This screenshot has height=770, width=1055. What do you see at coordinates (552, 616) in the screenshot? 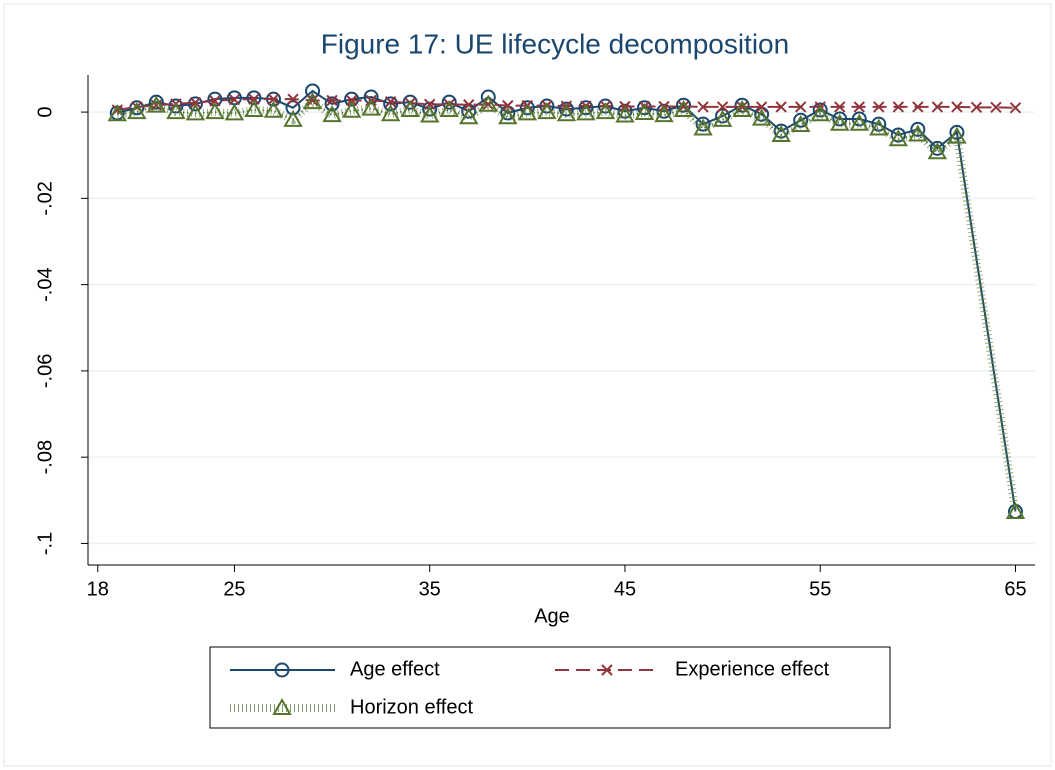
I see `x-axis-title: Age` at bounding box center [552, 616].